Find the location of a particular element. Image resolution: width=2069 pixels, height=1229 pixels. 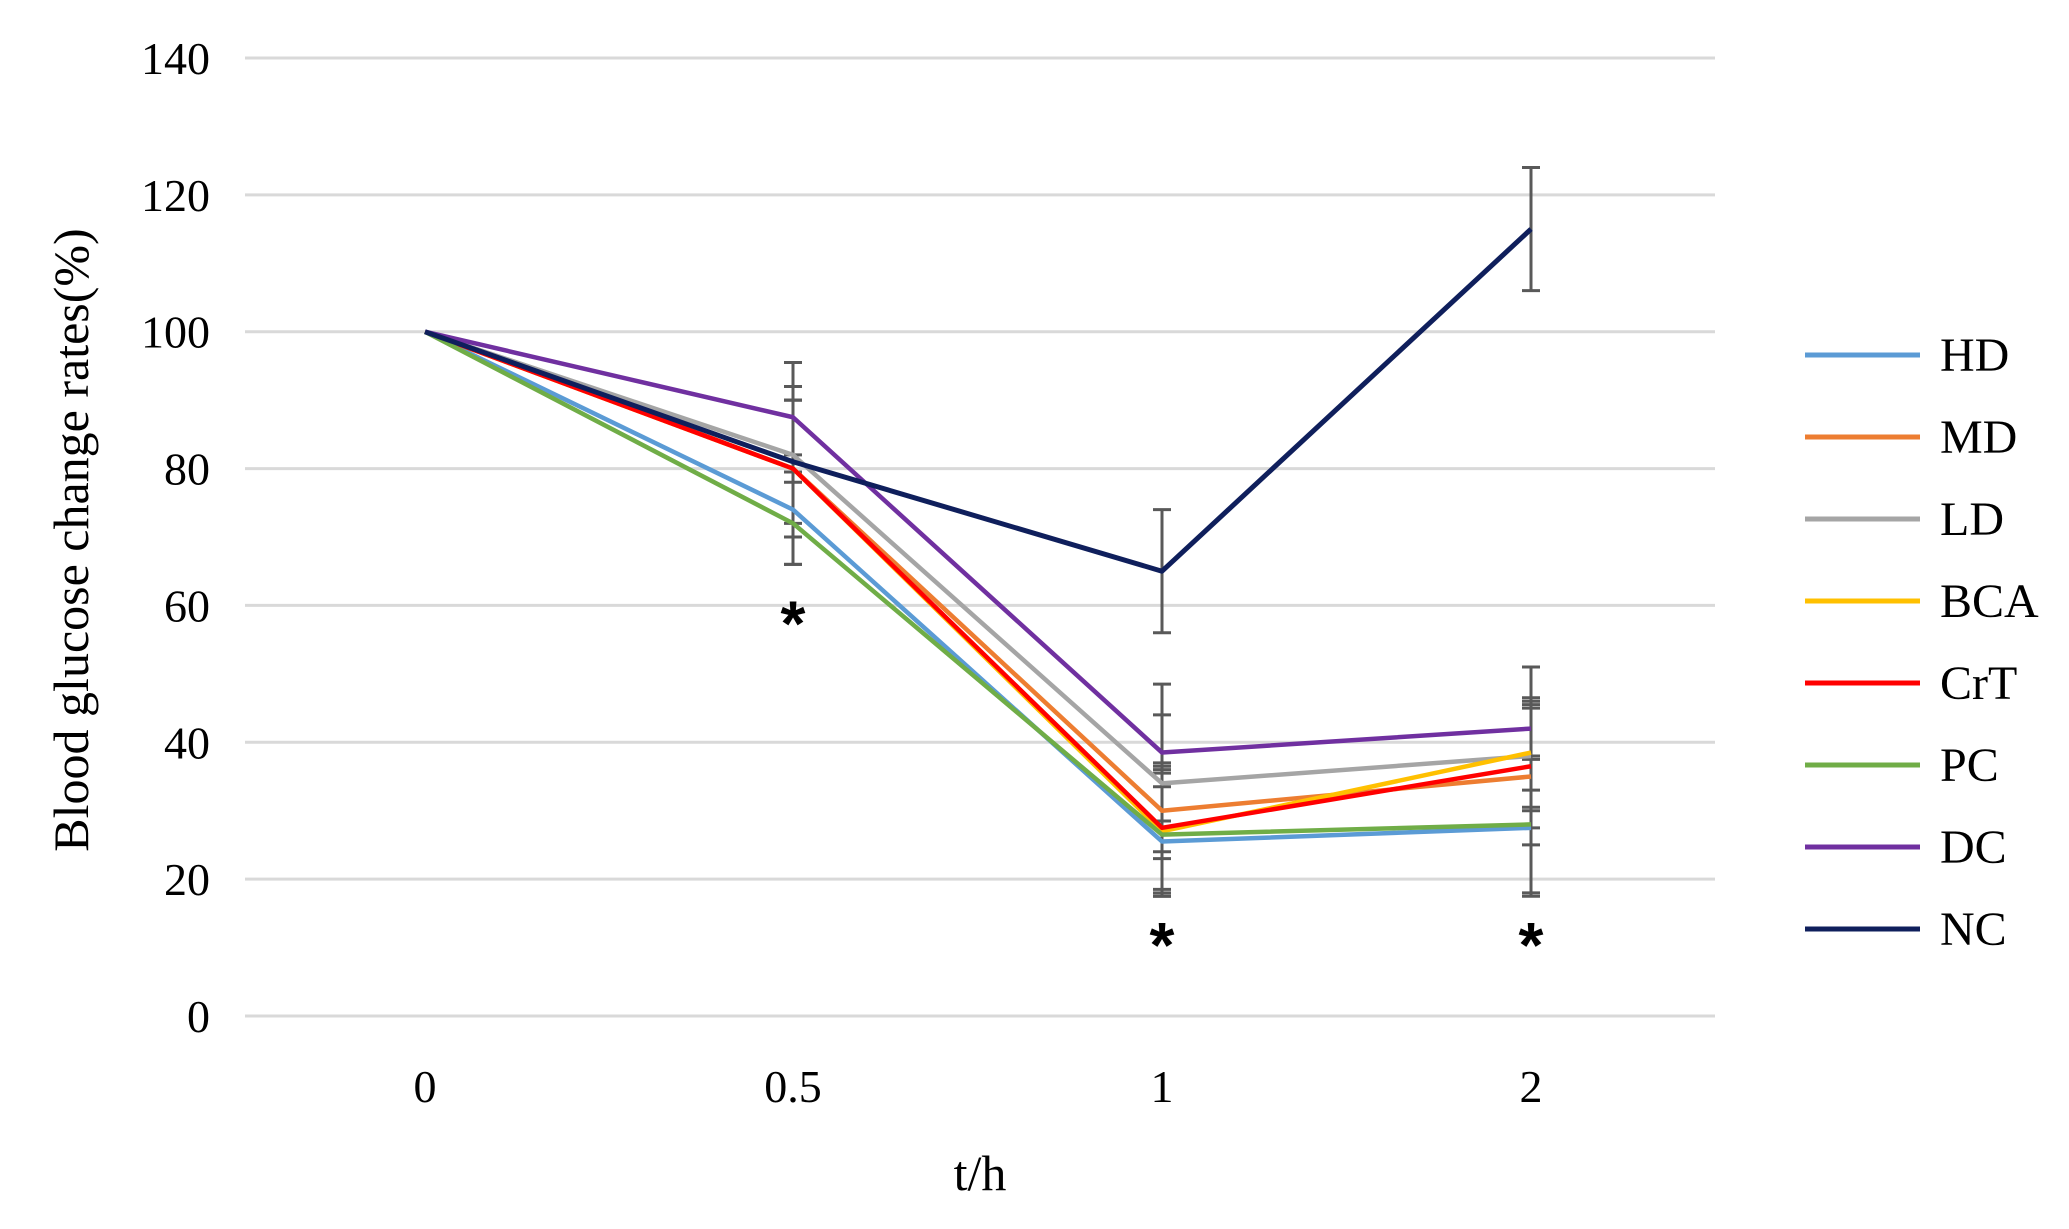

legend-item-hd: HD is located at coordinates (1907, 355).